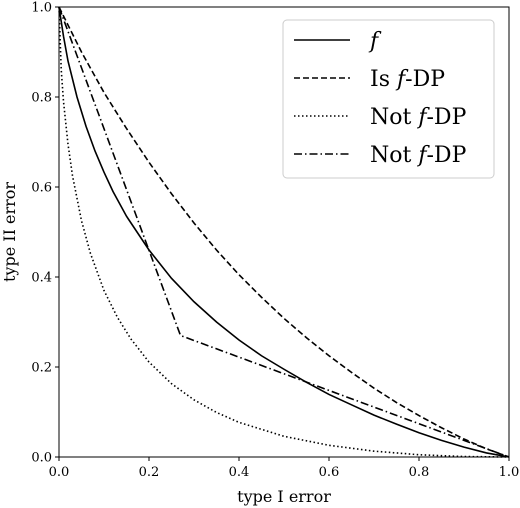 The height and width of the screenshot is (508, 520). I want to click on legend-box, so click(388, 99).